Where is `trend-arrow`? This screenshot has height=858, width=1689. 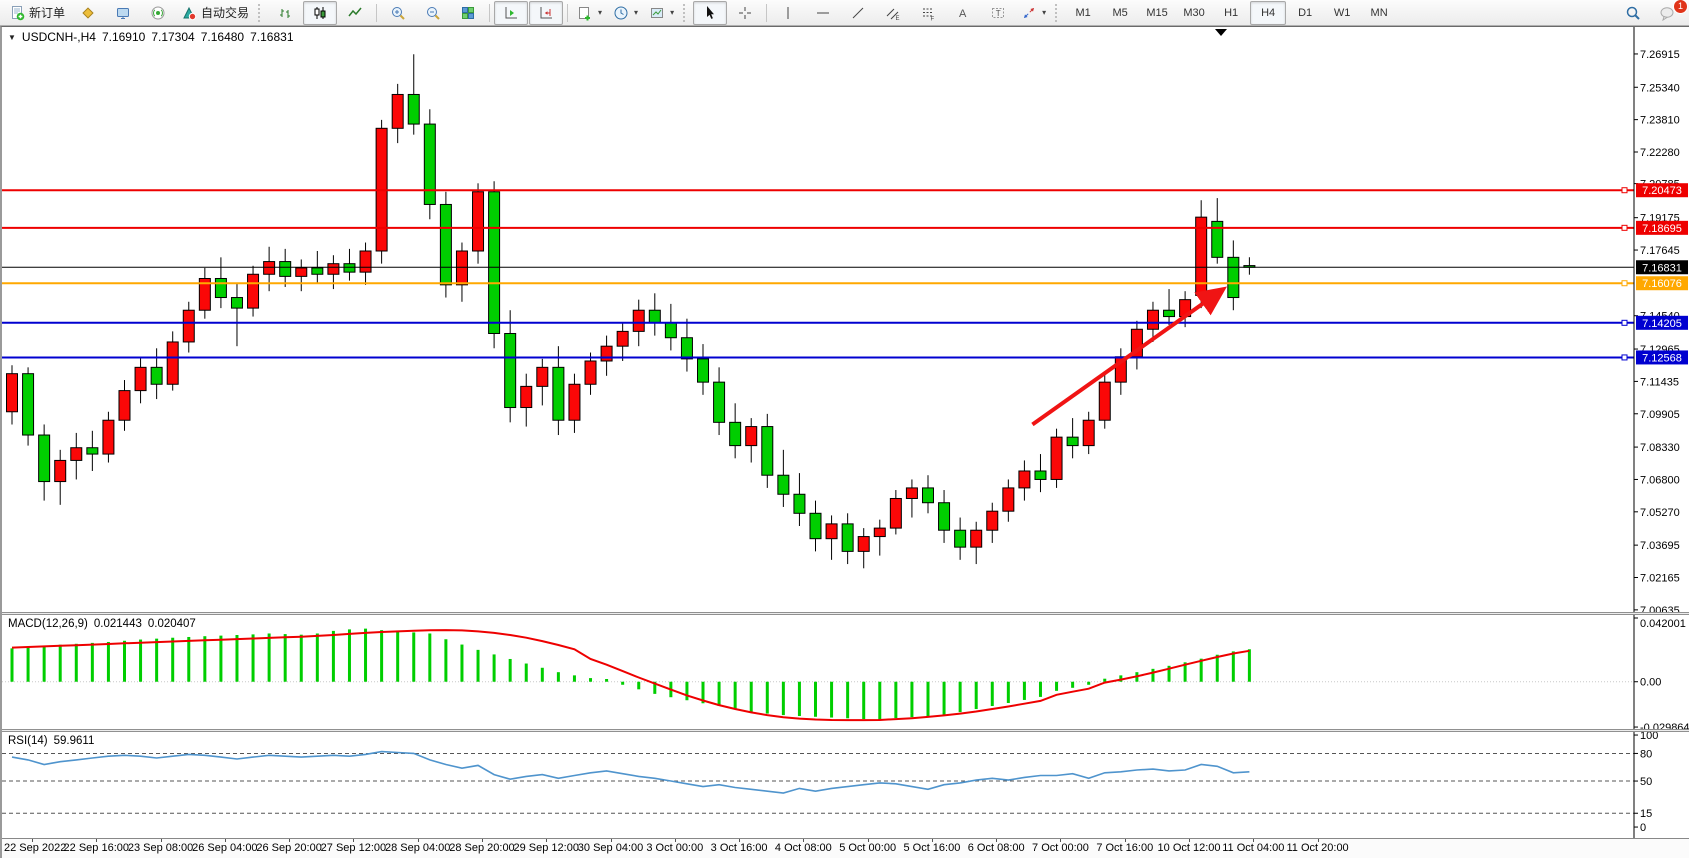 trend-arrow is located at coordinates (1129, 356).